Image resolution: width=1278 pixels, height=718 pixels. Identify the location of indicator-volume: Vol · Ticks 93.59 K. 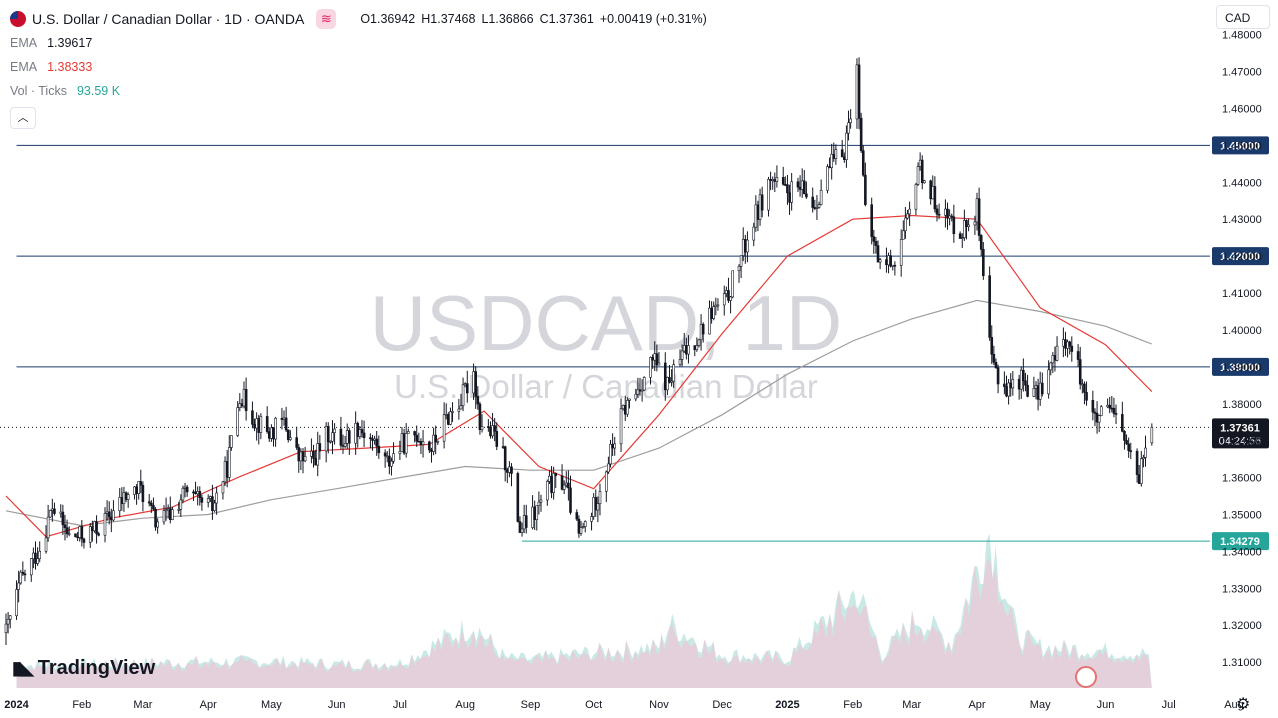
(358, 91).